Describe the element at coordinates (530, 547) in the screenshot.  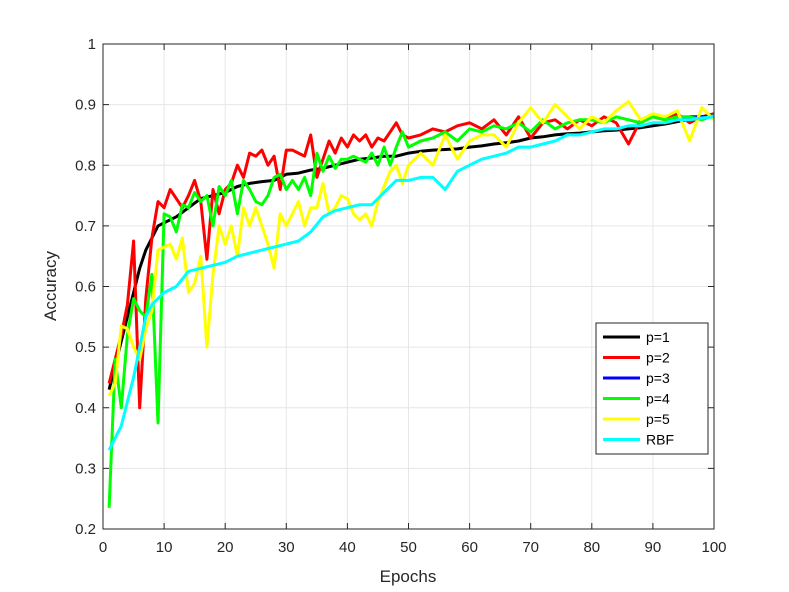
I see `x-tick-label: 70` at that location.